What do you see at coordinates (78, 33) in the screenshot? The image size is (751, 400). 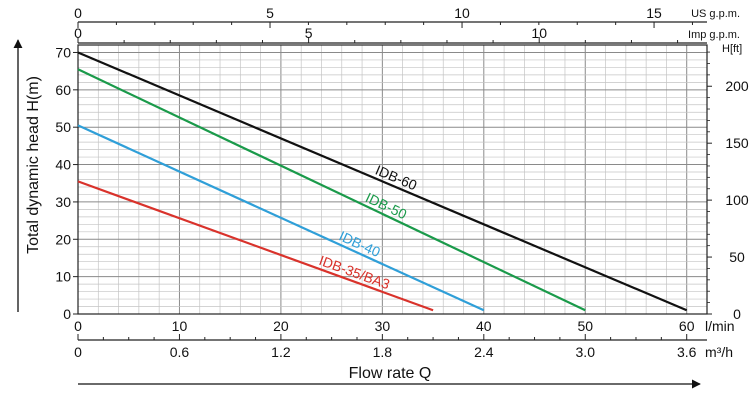 I see `impgpm-tick-label: 0` at bounding box center [78, 33].